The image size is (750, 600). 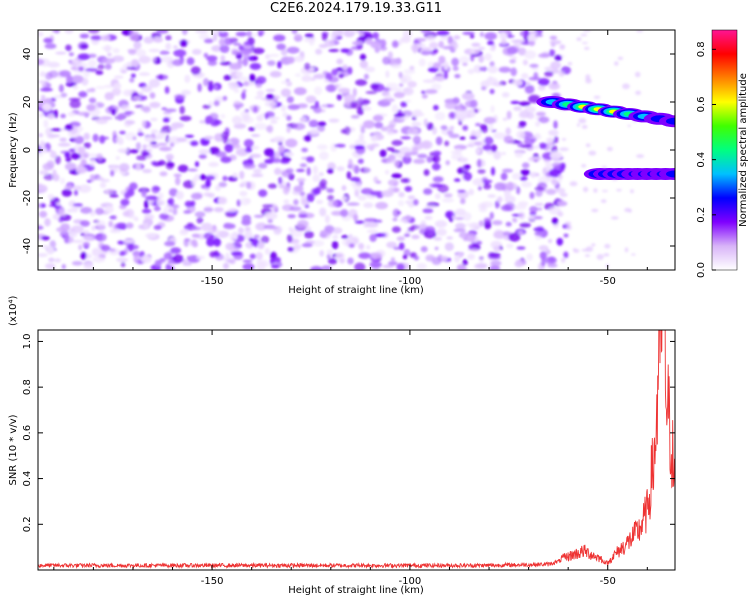 What do you see at coordinates (27, 524) in the screenshot?
I see `y-tick-label: 0.2` at bounding box center [27, 524].